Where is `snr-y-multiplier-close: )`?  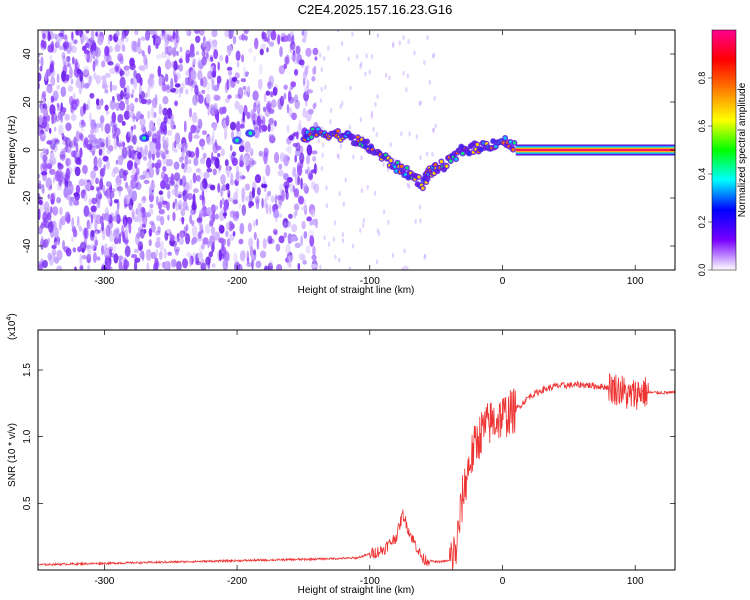 snr-y-multiplier-close: ) is located at coordinates (12, 314).